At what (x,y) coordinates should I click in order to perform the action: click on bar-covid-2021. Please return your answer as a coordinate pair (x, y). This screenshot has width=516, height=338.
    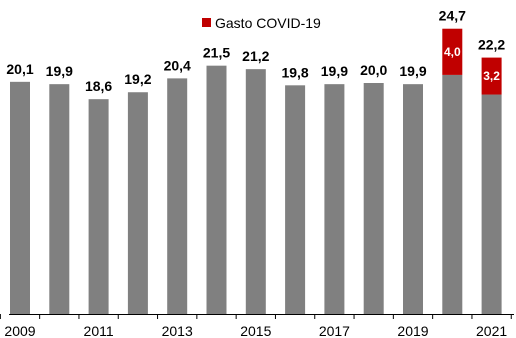
    Looking at the image, I should click on (491, 76).